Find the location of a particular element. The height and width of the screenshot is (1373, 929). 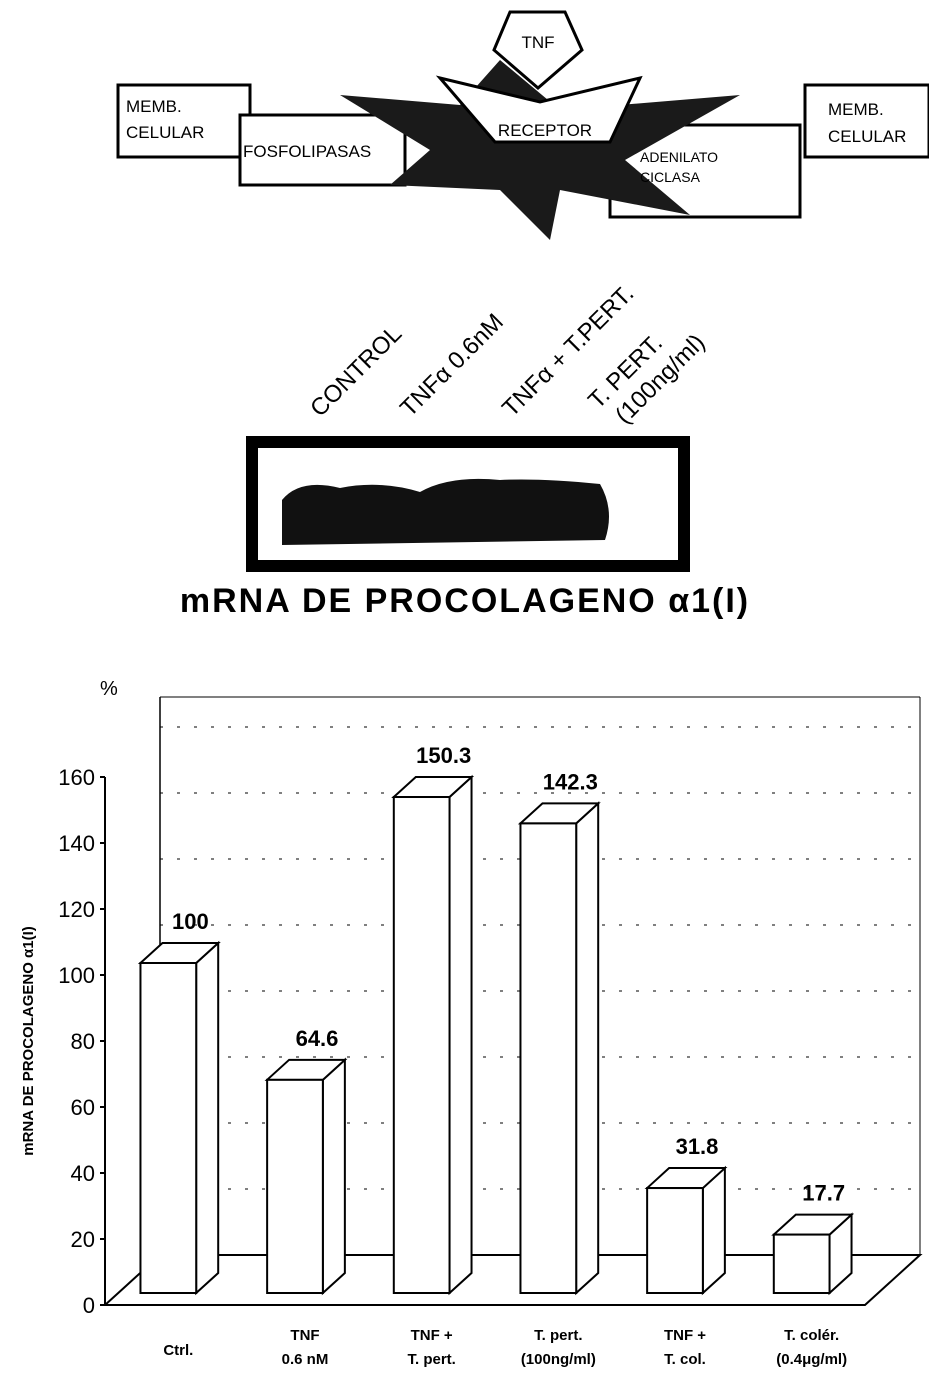

blot-bands is located at coordinates (445, 511).